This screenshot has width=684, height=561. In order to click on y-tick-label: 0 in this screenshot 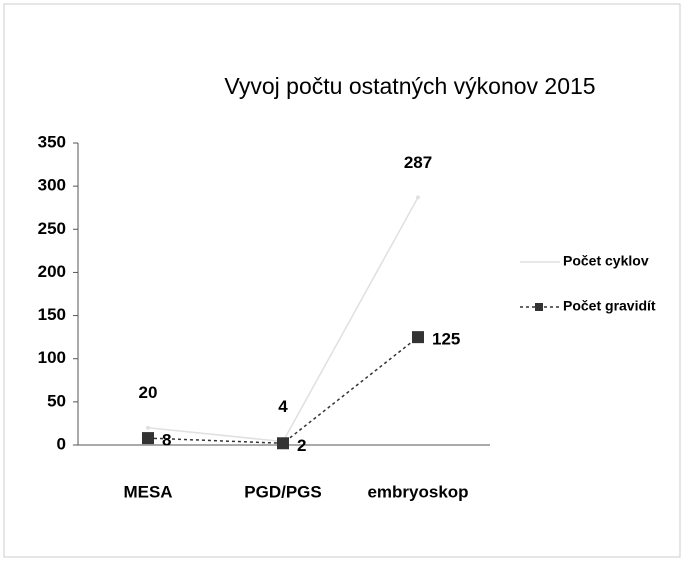, I will do `click(61, 443)`.